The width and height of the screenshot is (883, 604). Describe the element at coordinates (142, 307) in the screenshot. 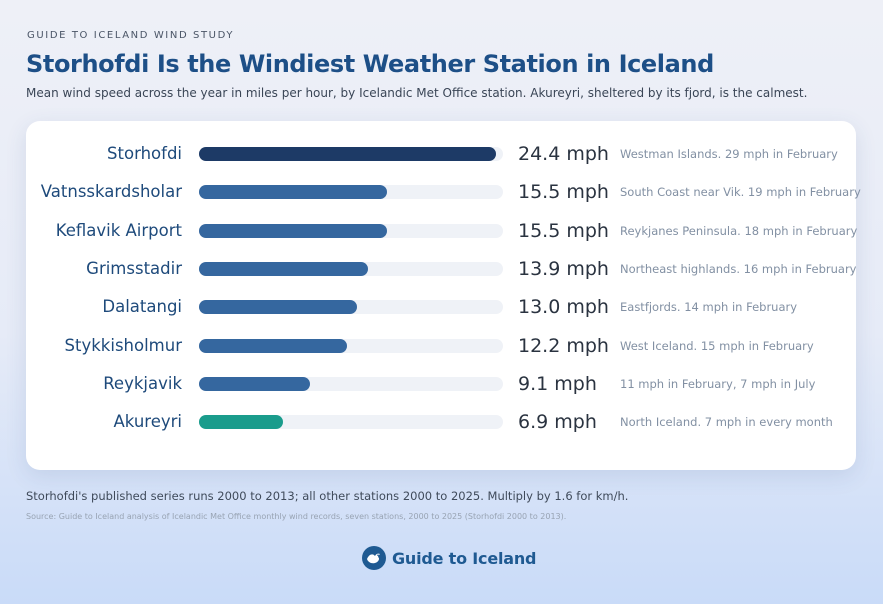

I see `station-label: Dalatangi` at that location.